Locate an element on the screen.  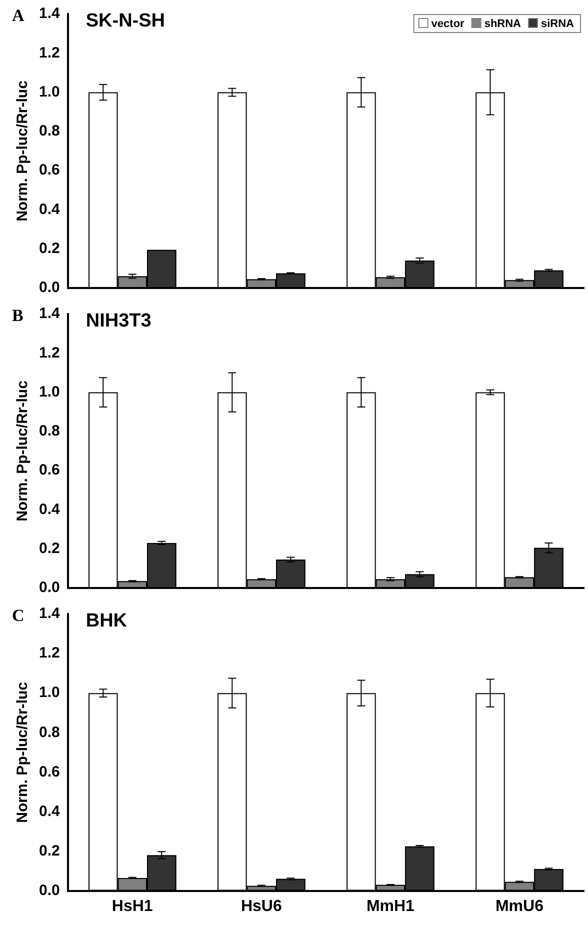
legend-label: shRNA is located at coordinates (503, 24).